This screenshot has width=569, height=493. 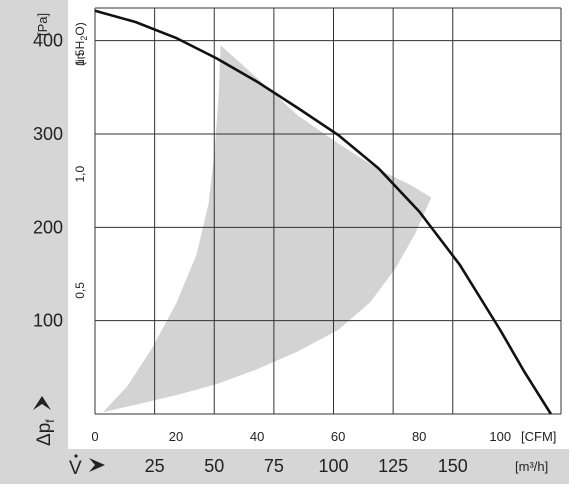 What do you see at coordinates (48, 321) in the screenshot?
I see `y-tick-pa-100: 100` at bounding box center [48, 321].